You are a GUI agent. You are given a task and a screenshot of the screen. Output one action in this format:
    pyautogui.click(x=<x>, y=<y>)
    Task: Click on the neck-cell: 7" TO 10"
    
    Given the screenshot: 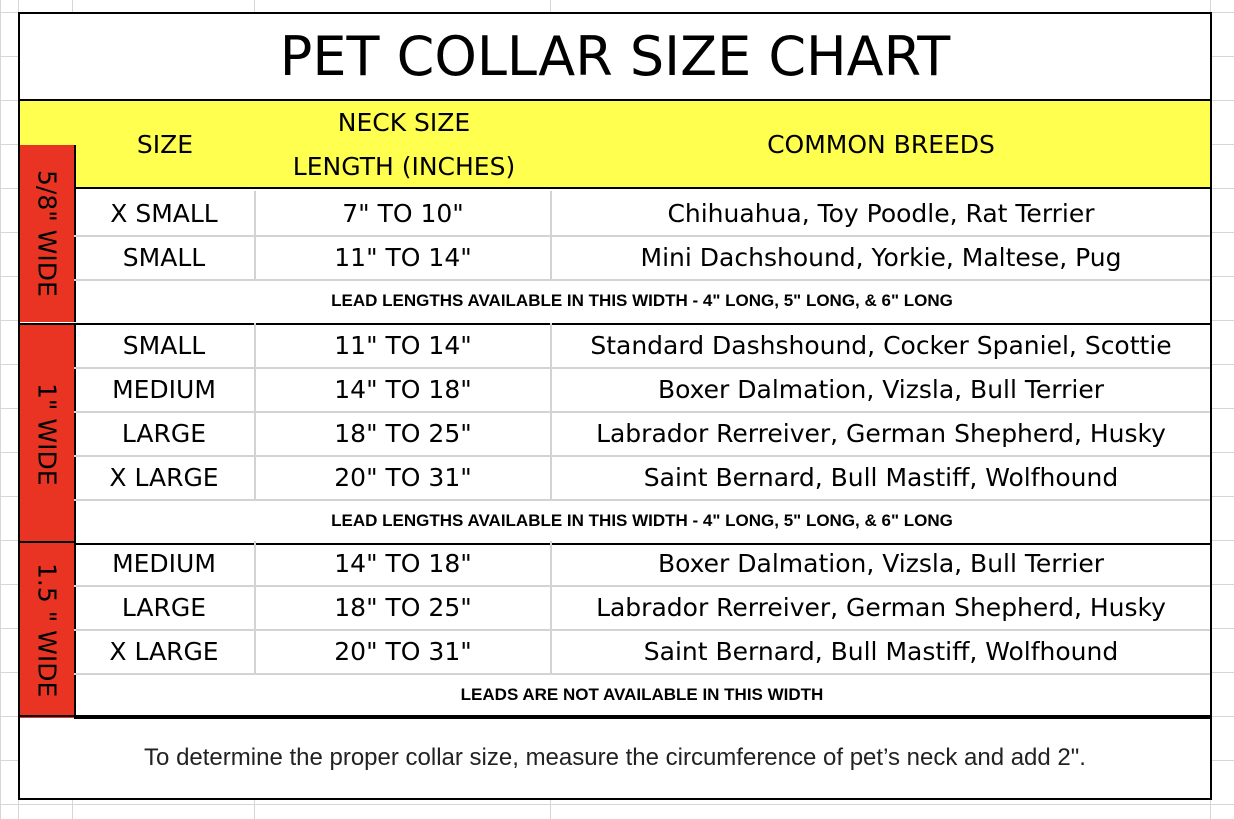 What is the action you would take?
    pyautogui.click(x=404, y=213)
    